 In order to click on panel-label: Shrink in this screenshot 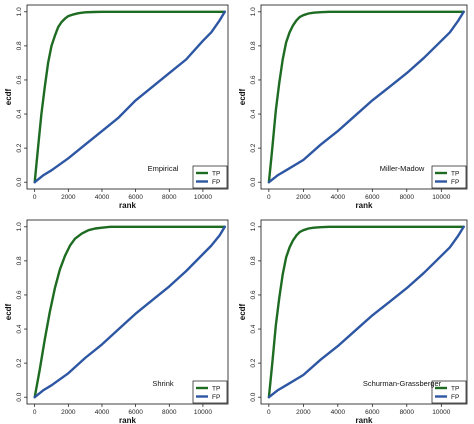, I will do `click(163, 383)`.